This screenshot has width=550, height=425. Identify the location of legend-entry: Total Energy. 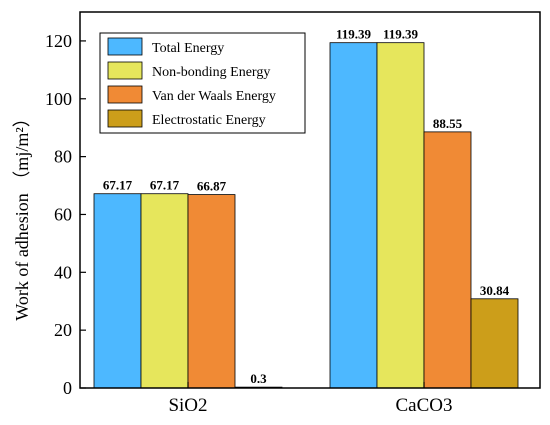
(188, 48).